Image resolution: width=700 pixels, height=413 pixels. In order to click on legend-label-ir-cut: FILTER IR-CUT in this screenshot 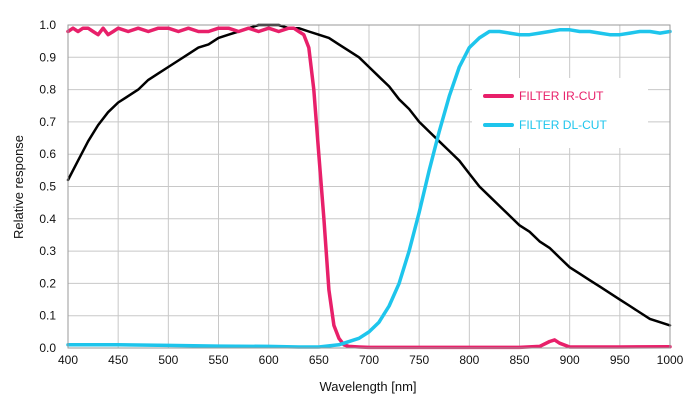, I will do `click(561, 96)`.